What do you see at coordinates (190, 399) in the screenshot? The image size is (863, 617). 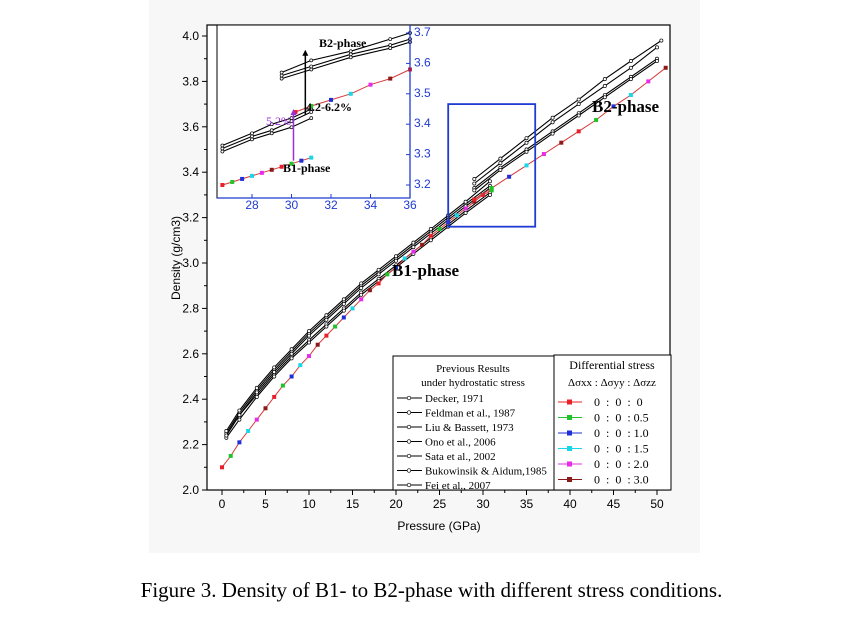 I see `y-tick-label: 2.4` at bounding box center [190, 399].